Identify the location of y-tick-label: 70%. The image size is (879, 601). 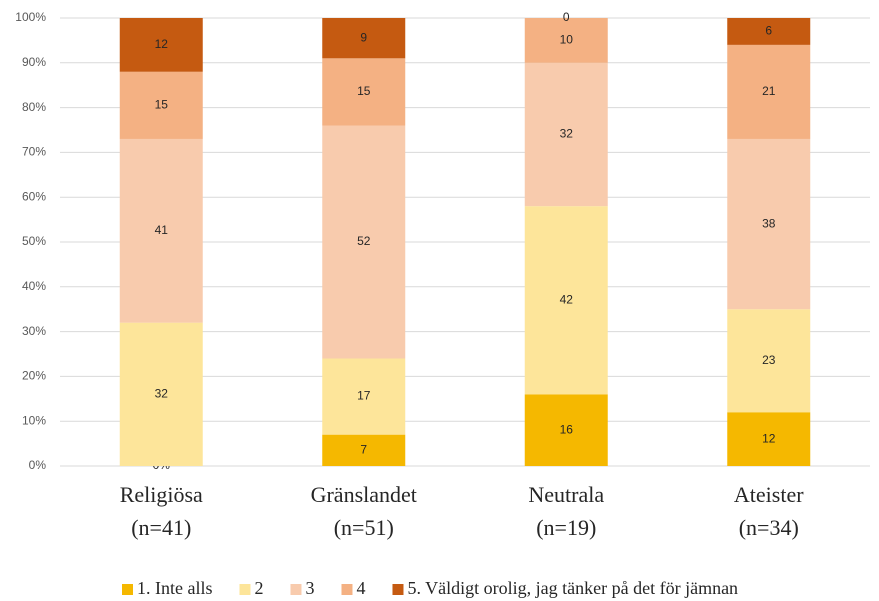
(34, 152).